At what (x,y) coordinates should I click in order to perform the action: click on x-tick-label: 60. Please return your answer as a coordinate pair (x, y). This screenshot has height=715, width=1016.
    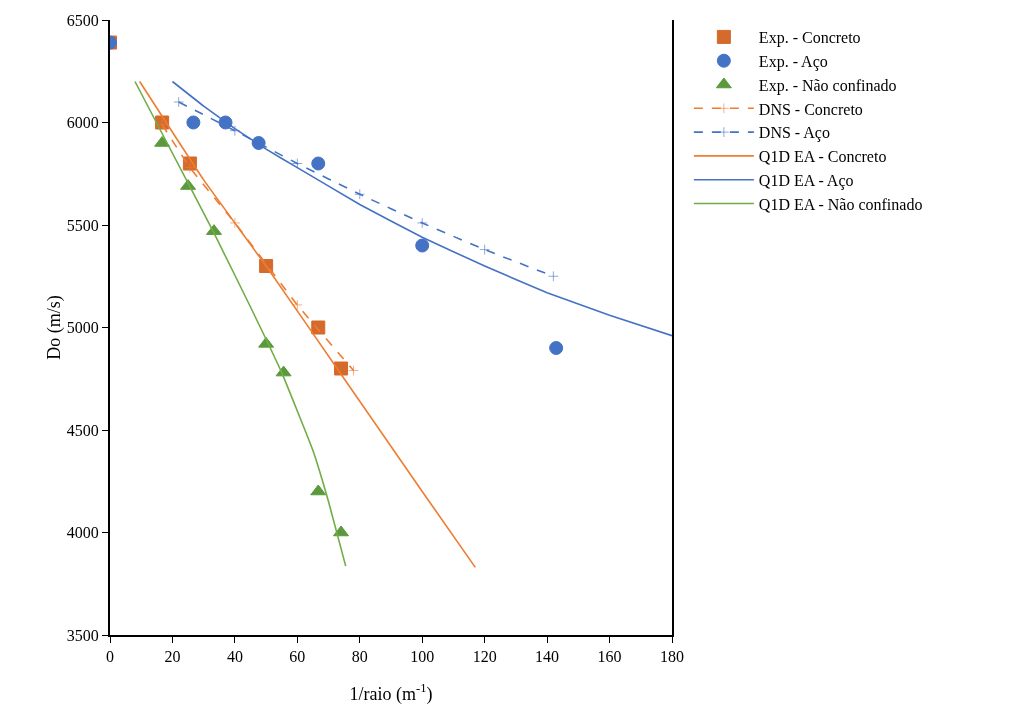
    Looking at the image, I should click on (297, 657).